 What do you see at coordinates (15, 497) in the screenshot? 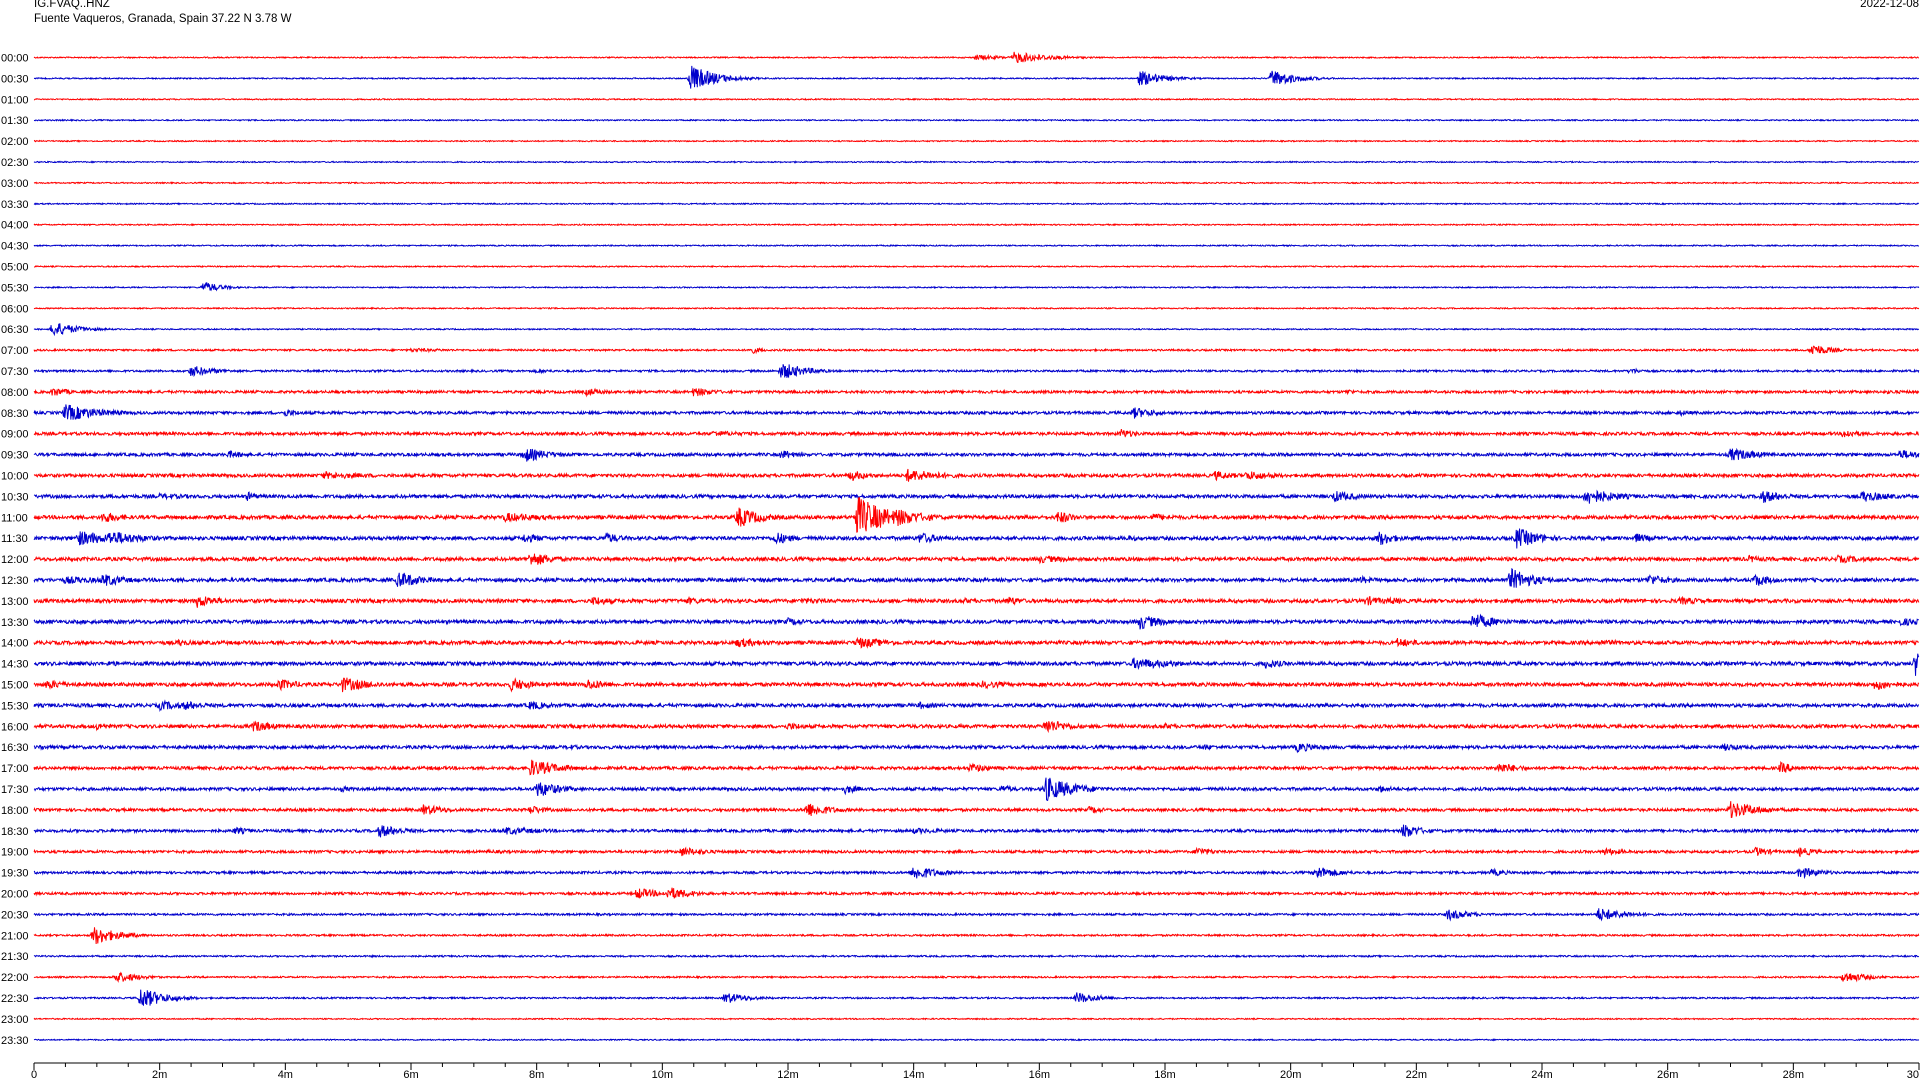
I see `hour-label: 10:30` at bounding box center [15, 497].